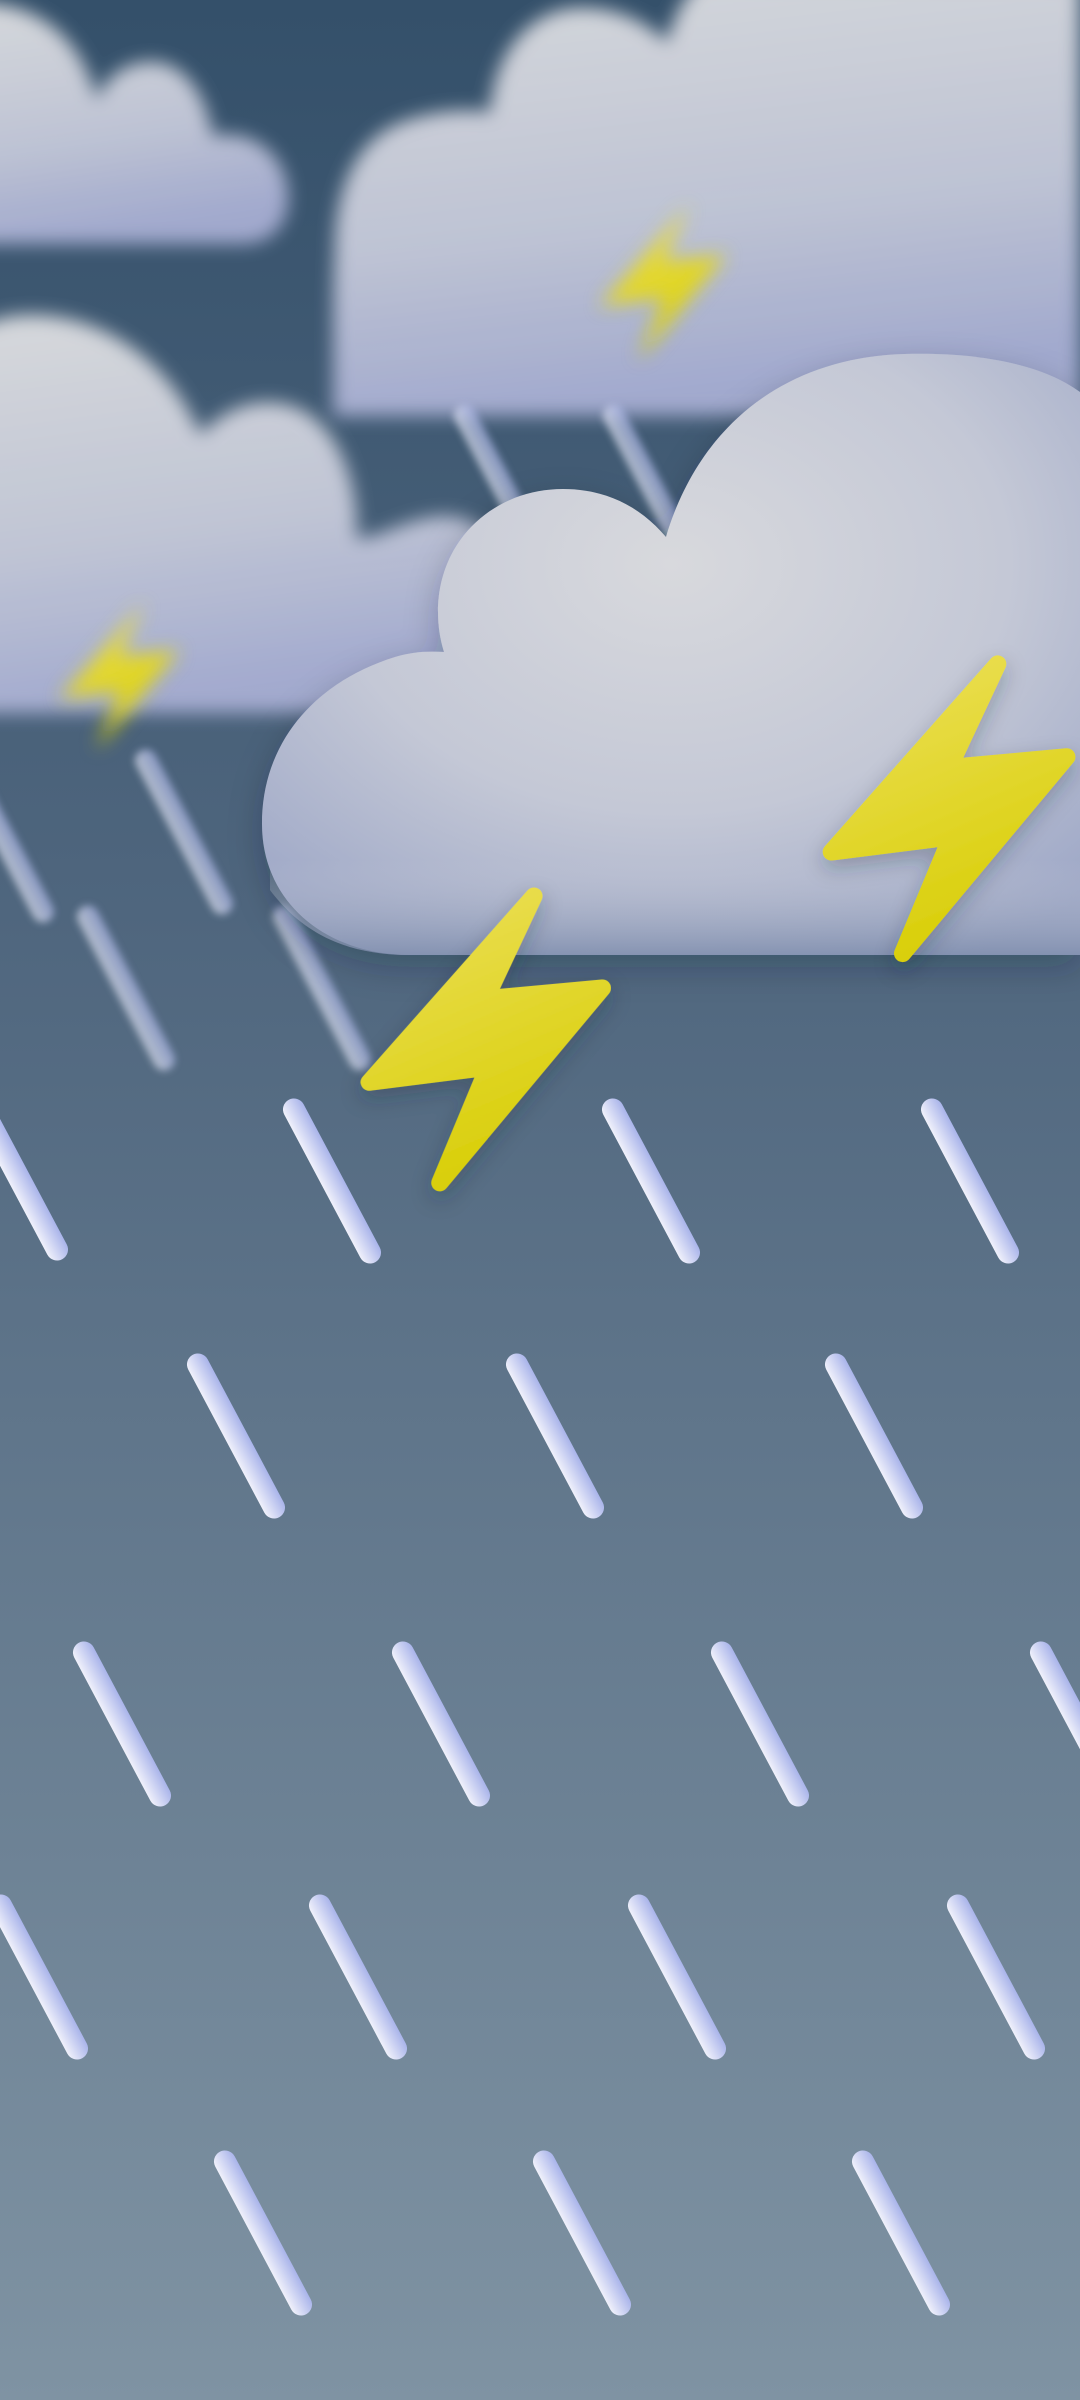 The image size is (1080, 2400). What do you see at coordinates (144, 124) in the screenshot?
I see `background-cloud-top-left` at bounding box center [144, 124].